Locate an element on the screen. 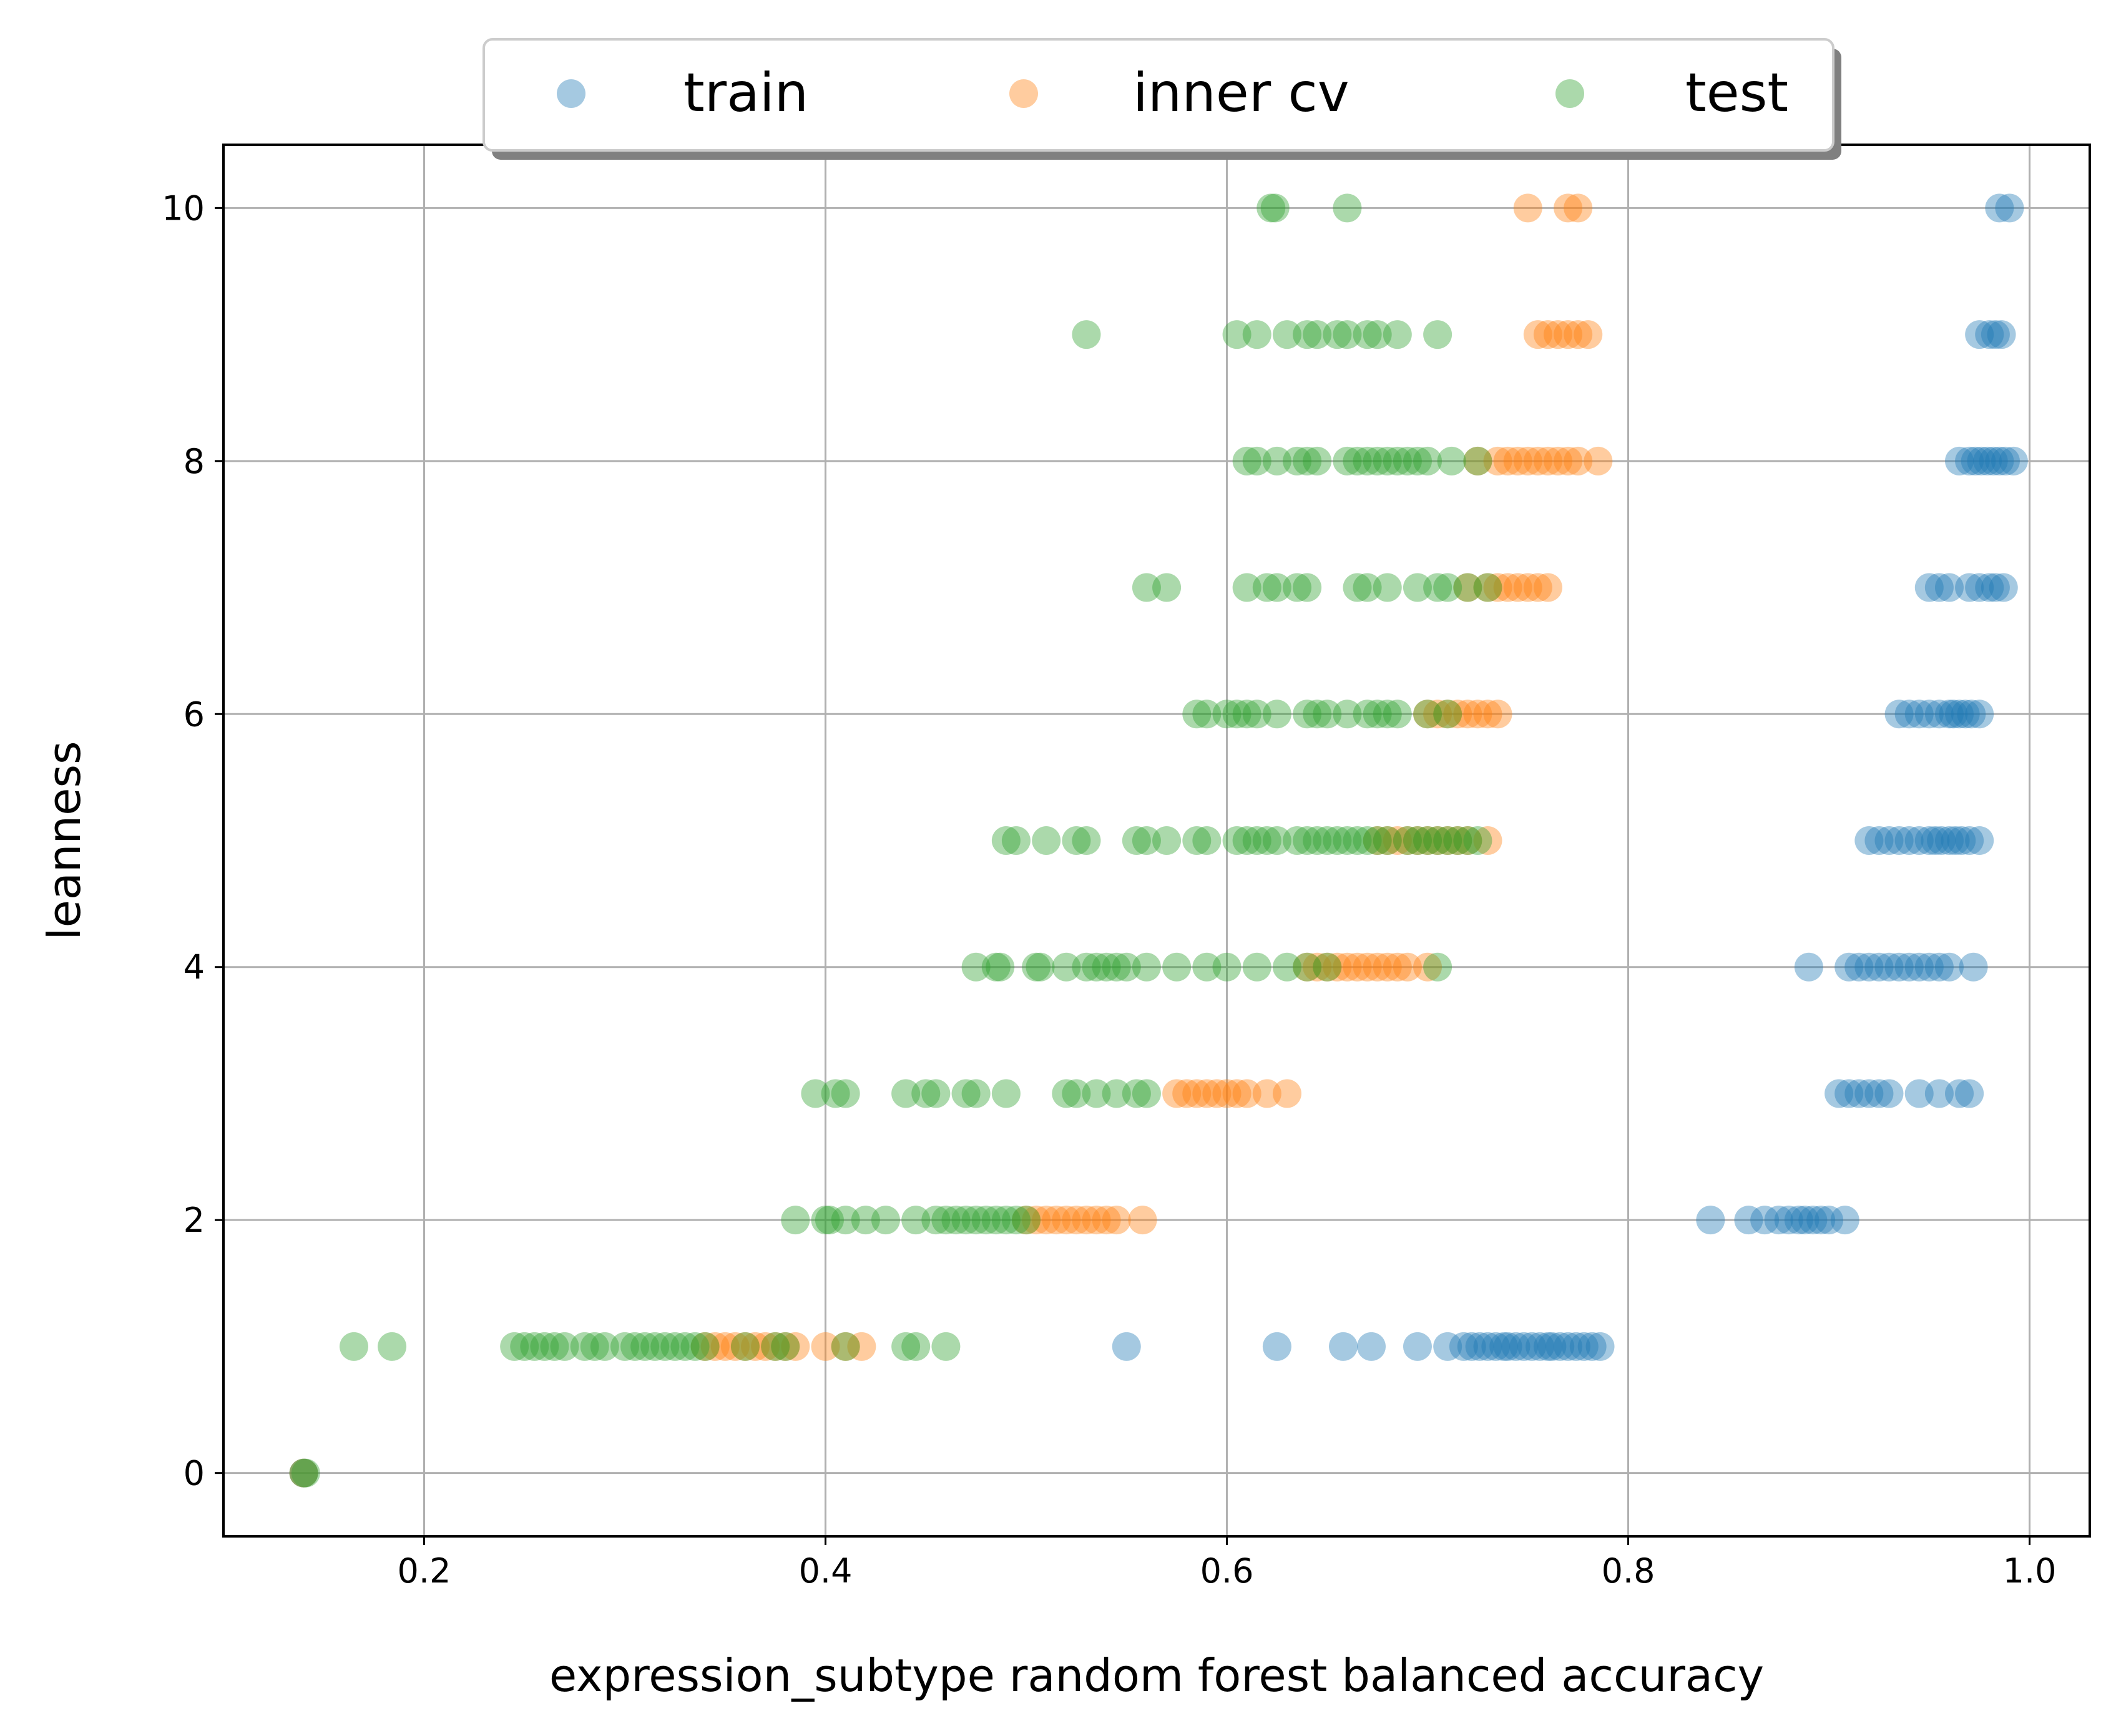 This screenshot has width=2116, height=1736. legend: train inner cv test is located at coordinates (1161, 99).